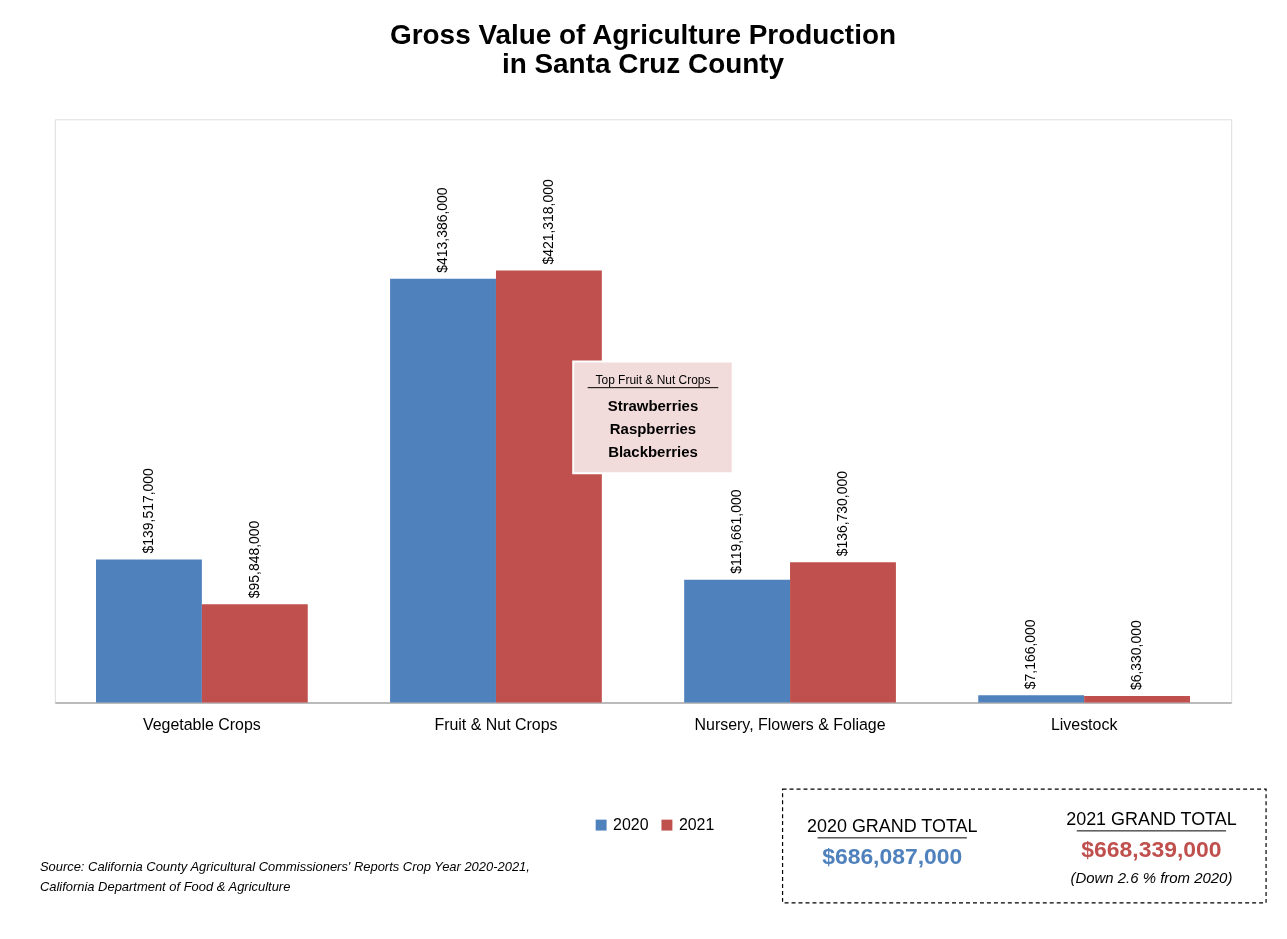 This screenshot has height=939, width=1287. I want to click on legend-label: 2020, so click(631, 825).